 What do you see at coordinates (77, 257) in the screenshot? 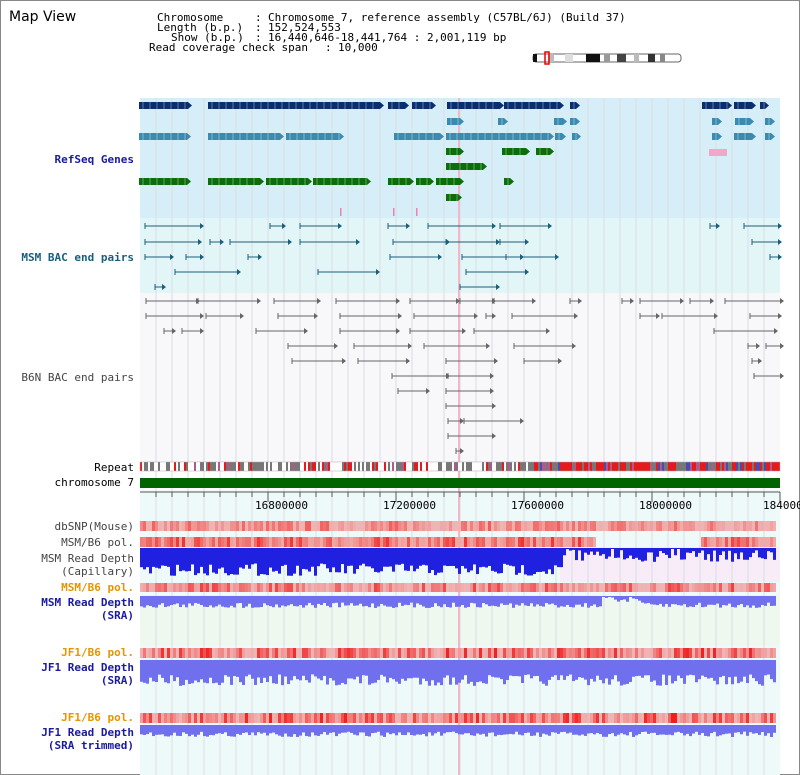
I see `track-label-msm-bac: MSM BAC end pairs` at bounding box center [77, 257].